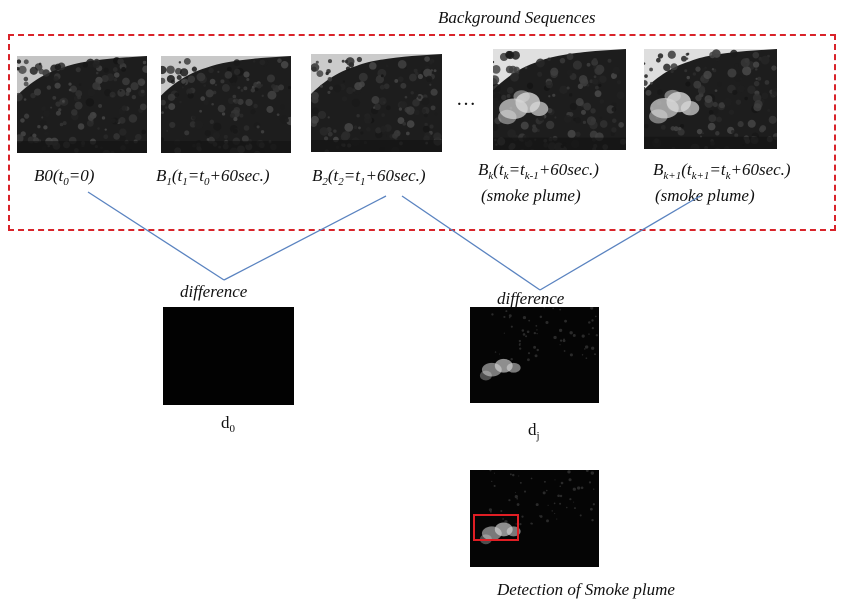  Describe the element at coordinates (64, 177) in the screenshot. I see `frame-b0-label: B0(t0=0)` at that location.